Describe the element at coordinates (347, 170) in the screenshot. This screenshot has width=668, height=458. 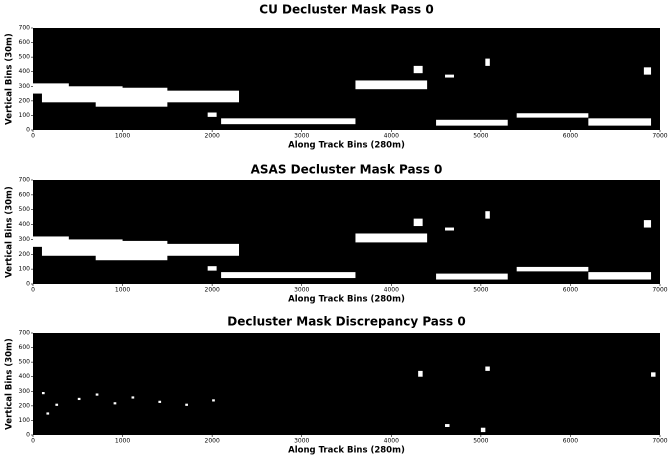
I see `panel-title: ASAS Decluster Mask Pass 0` at that location.